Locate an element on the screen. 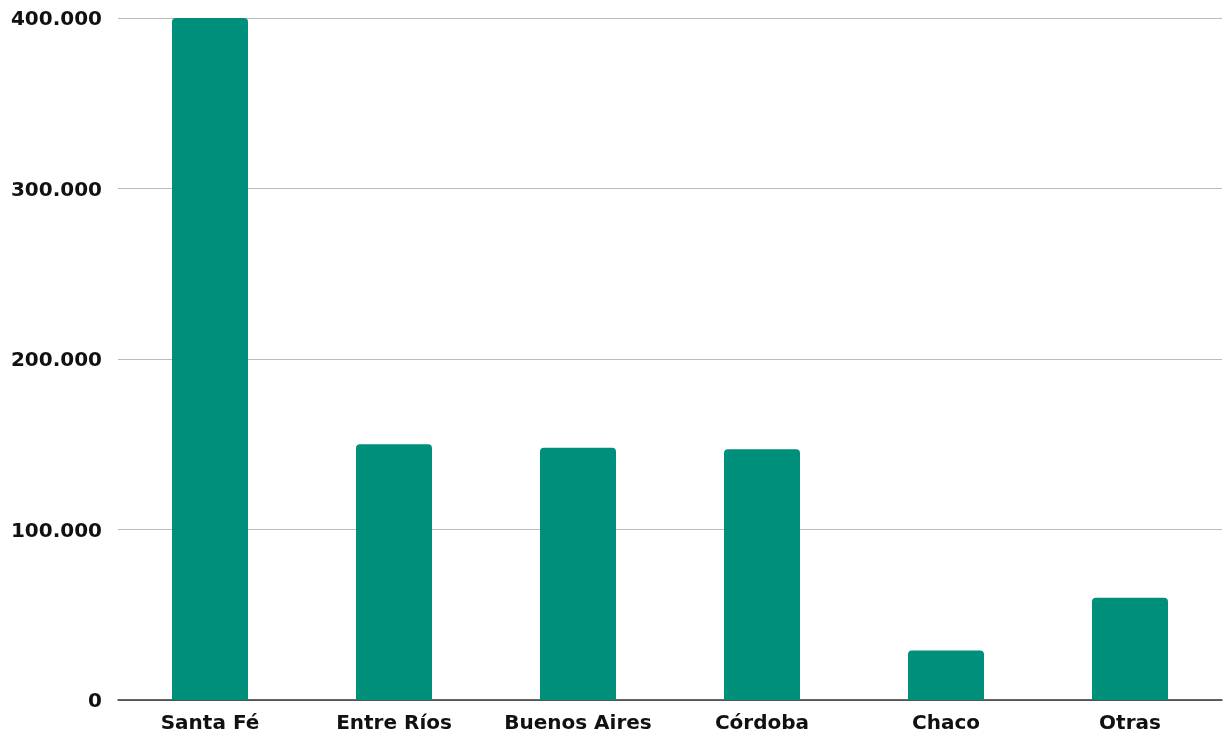  x-tick-label: Otras is located at coordinates (1130, 722).